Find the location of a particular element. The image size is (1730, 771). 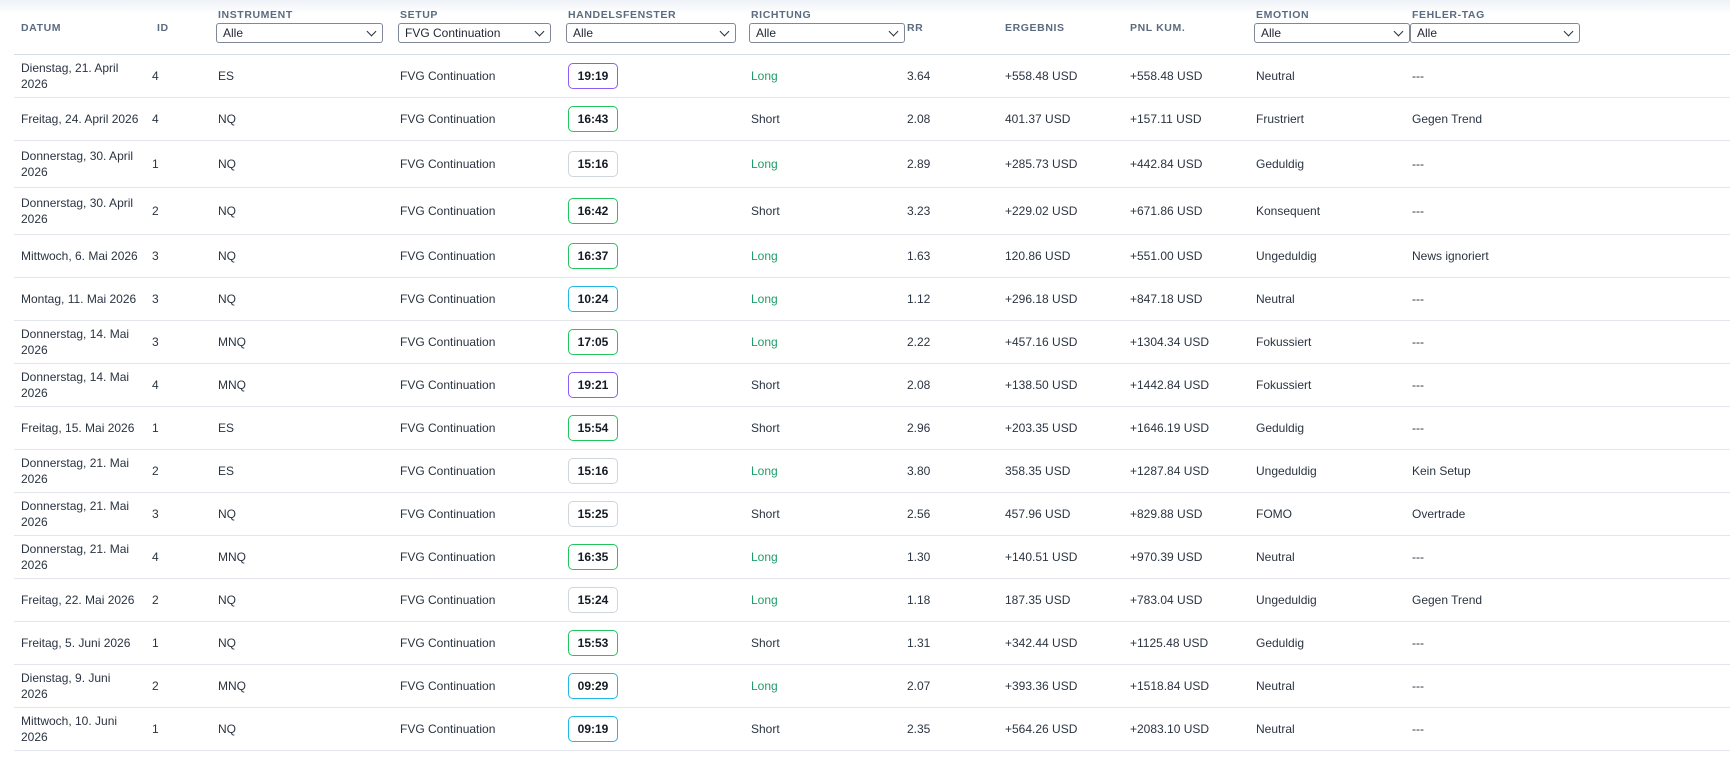

handelsfenster-filter-select: Alle is located at coordinates (651, 33).